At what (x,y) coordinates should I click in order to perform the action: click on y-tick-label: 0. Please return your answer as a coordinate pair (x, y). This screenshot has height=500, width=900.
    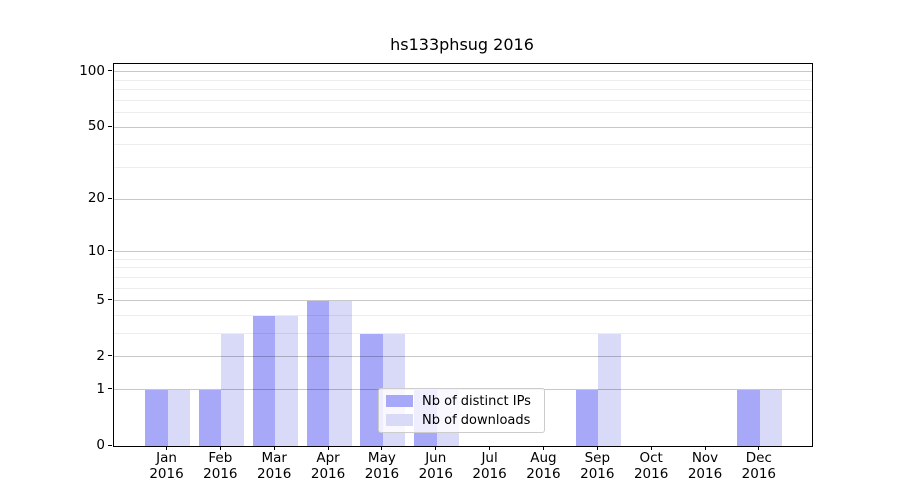
    Looking at the image, I should click on (100, 445).